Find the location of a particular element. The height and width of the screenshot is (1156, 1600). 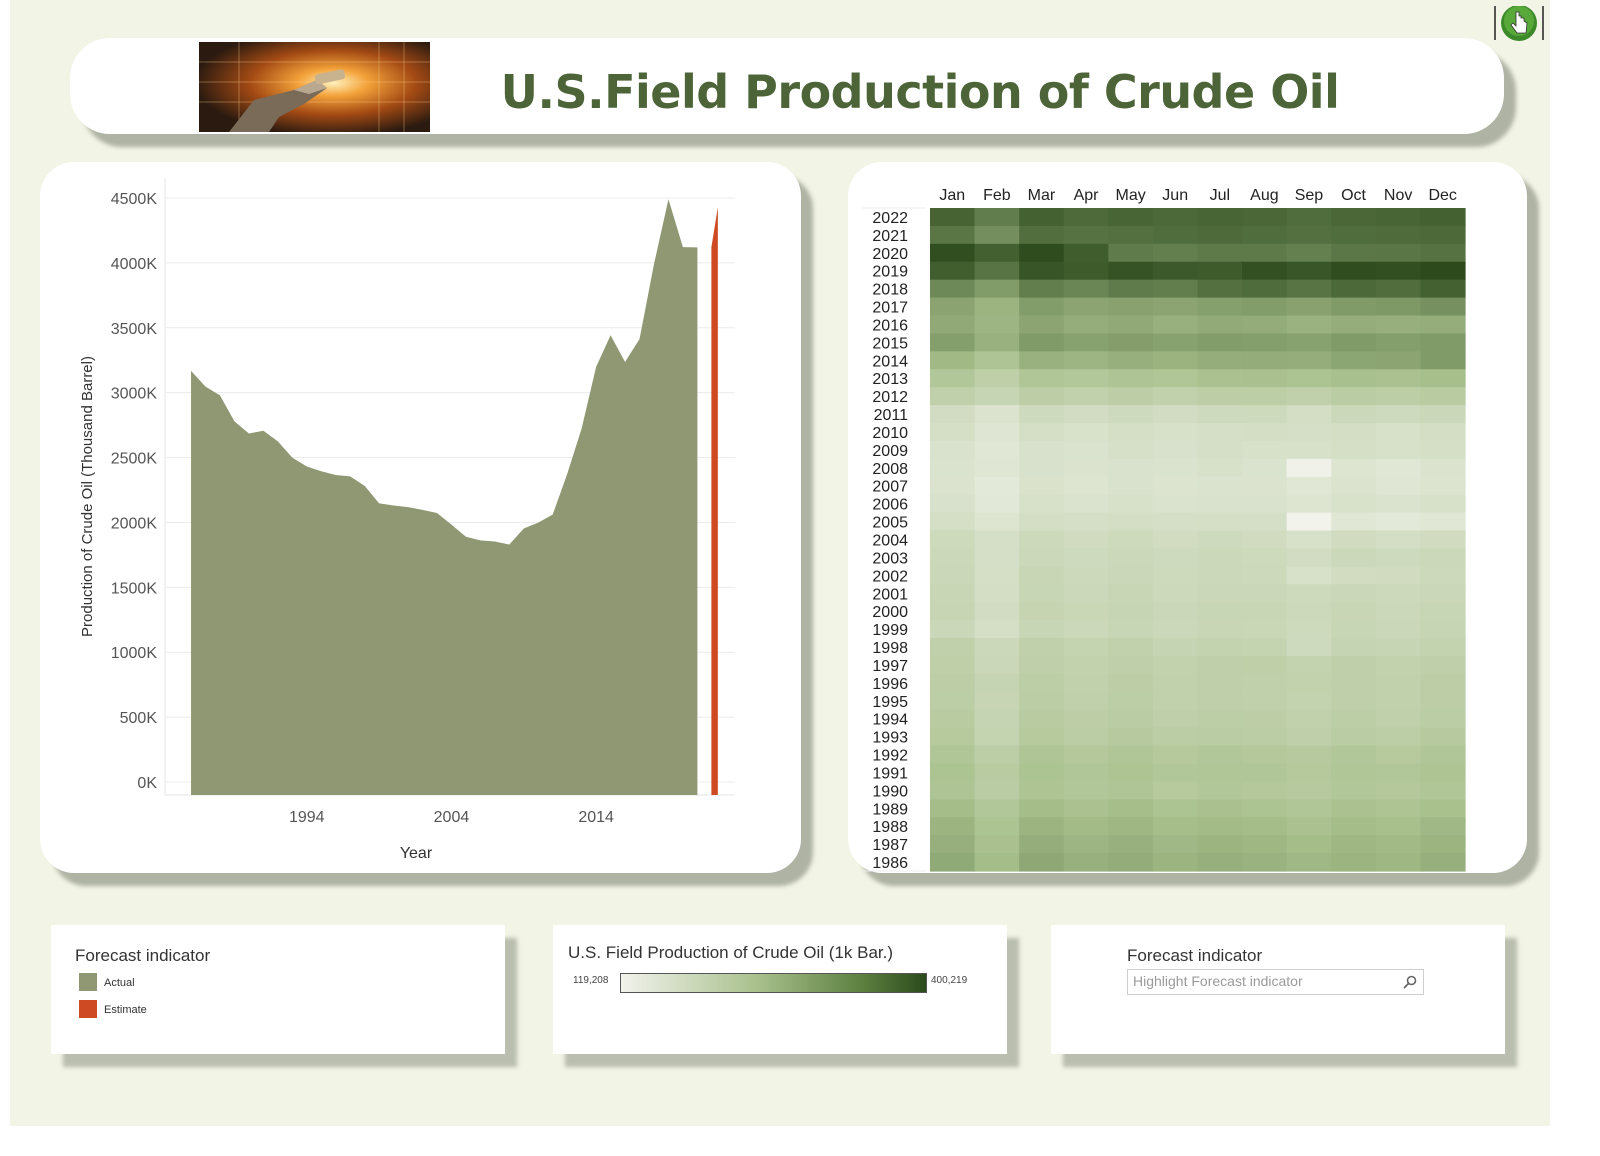

year-label: 2018 is located at coordinates (890, 290).